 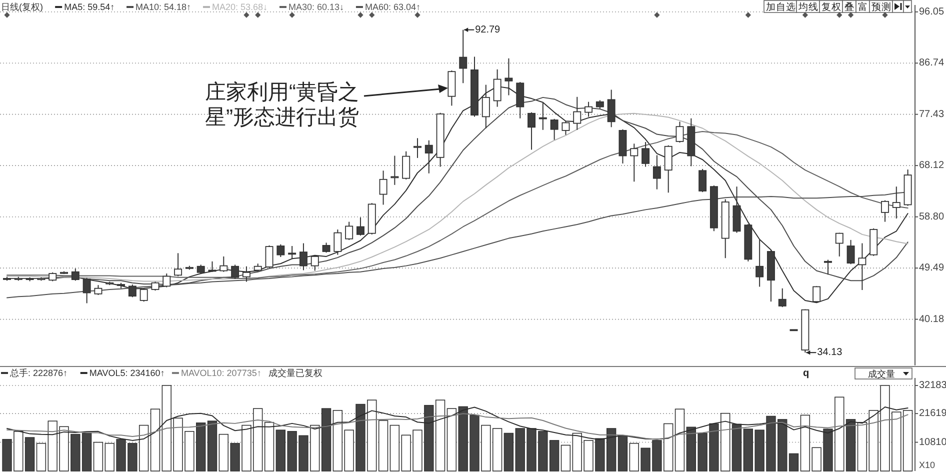 What do you see at coordinates (457, 426) in the screenshot?
I see `line-series` at bounding box center [457, 426].